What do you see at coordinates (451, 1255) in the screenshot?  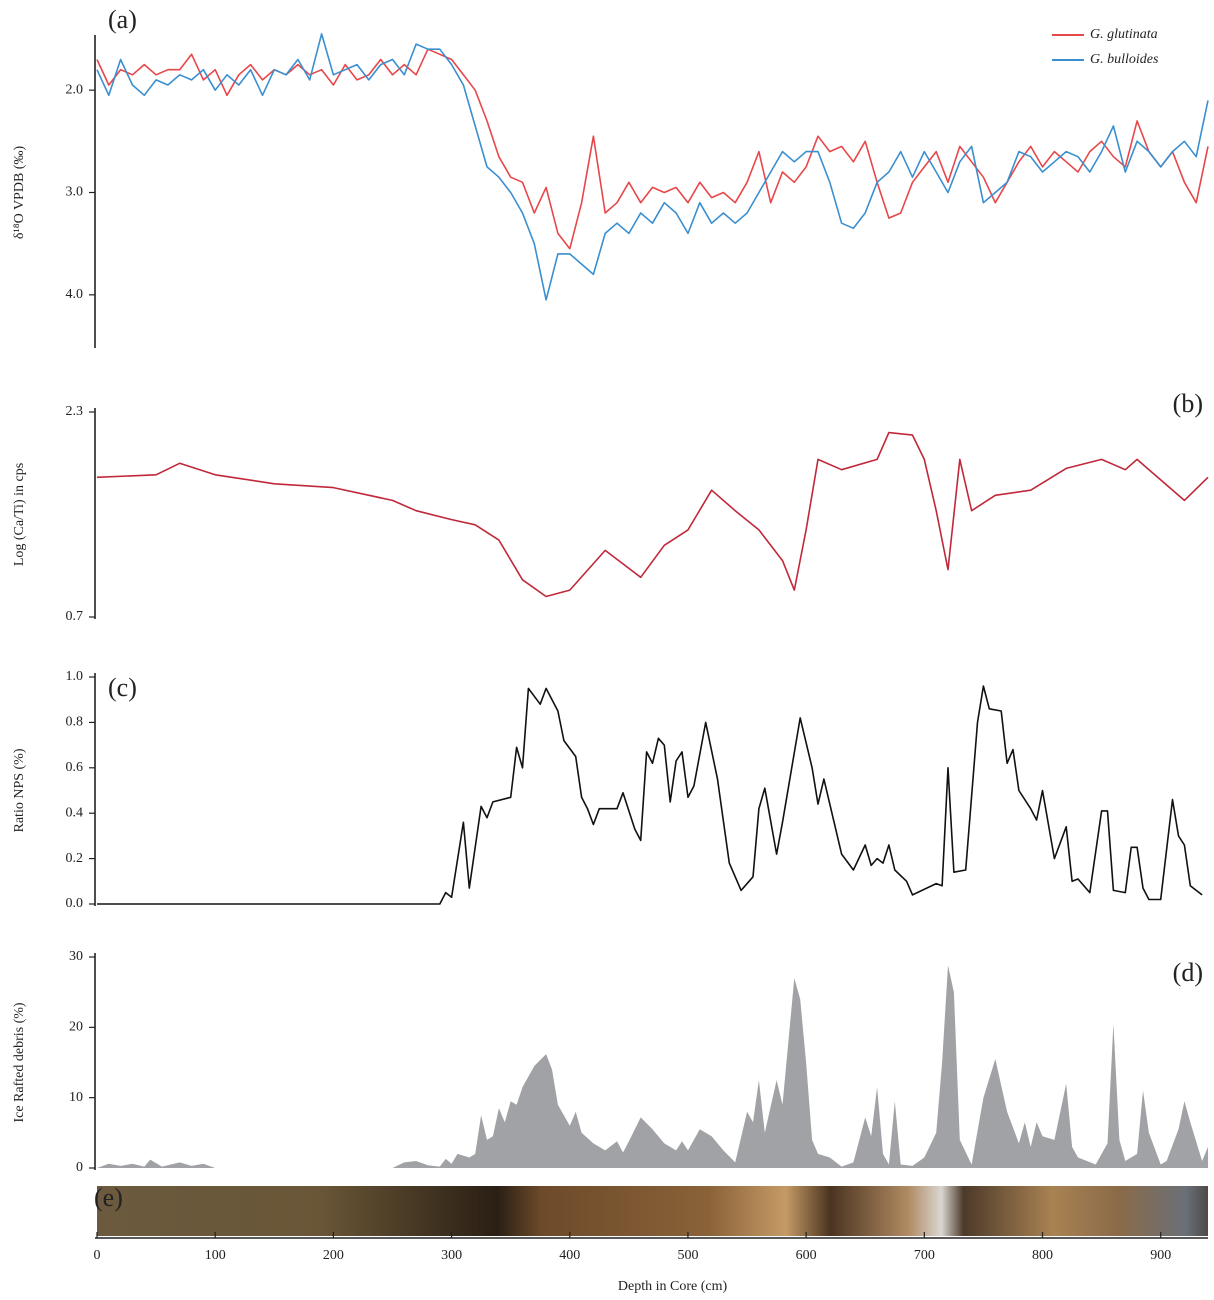 I see `x-tick-label: 300` at bounding box center [451, 1255].